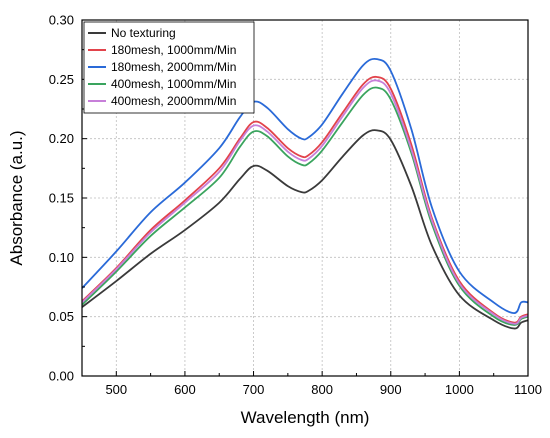 The width and height of the screenshot is (550, 438). Describe the element at coordinates (16, 197) in the screenshot. I see `y-axis-title: Absorbance (a.u.)` at that location.